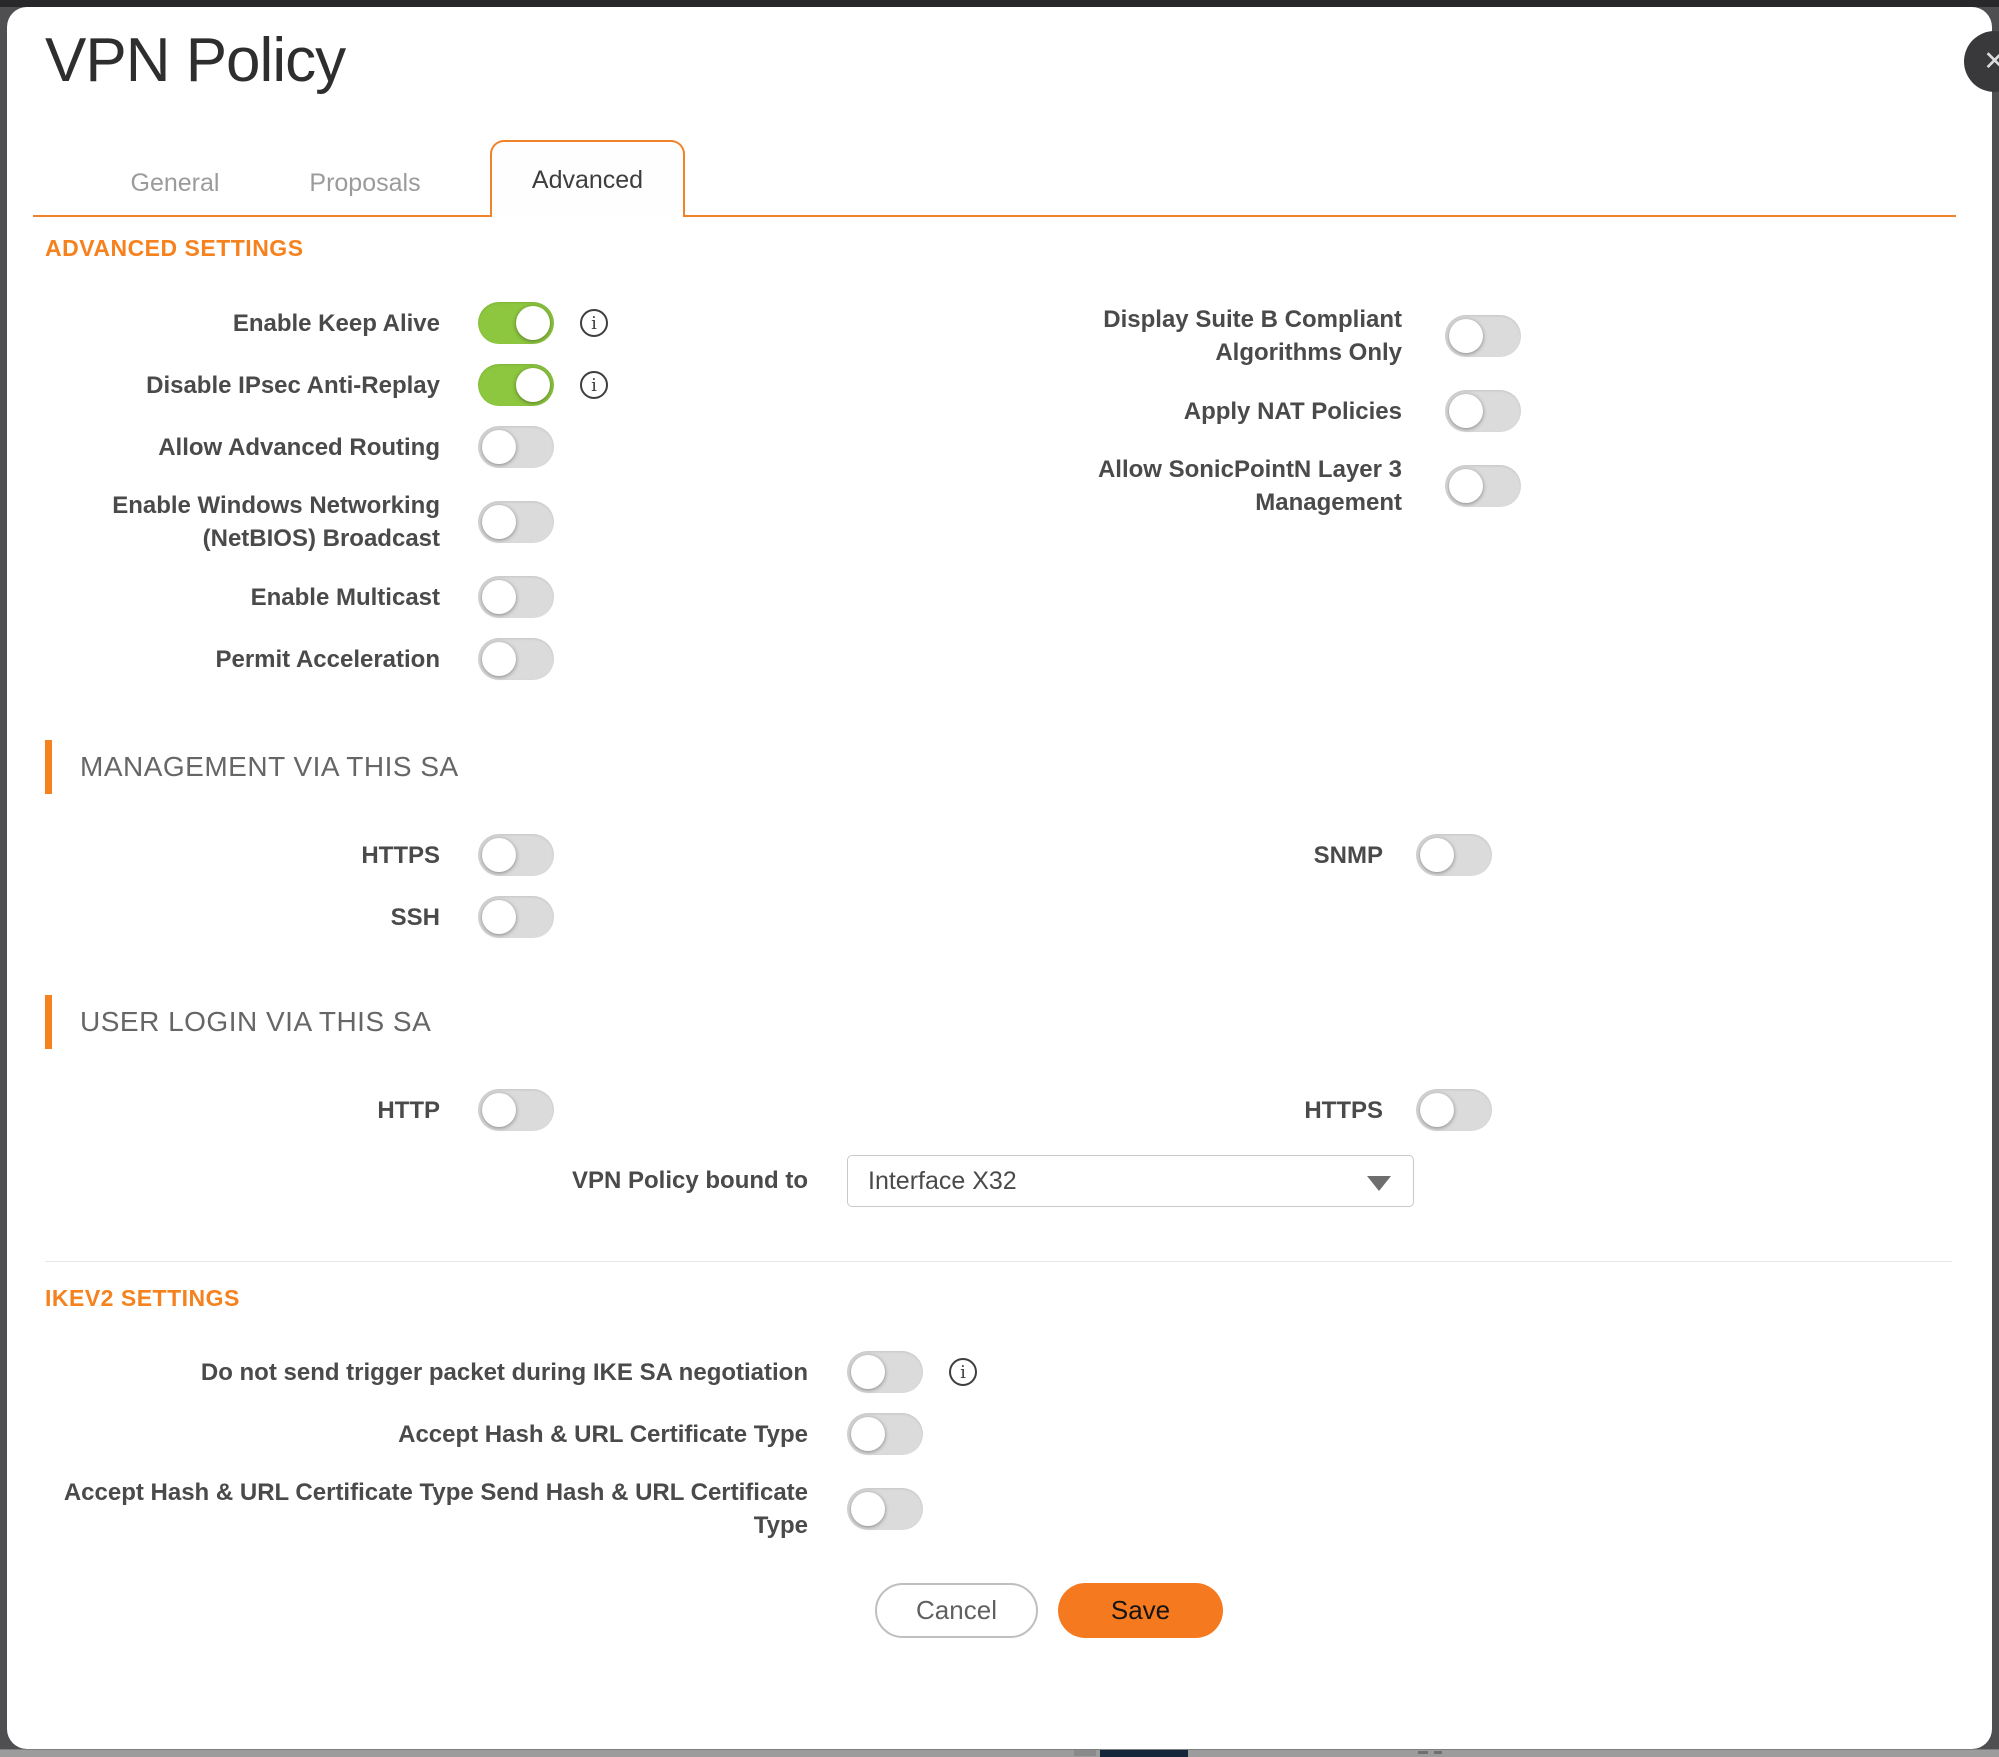  I want to click on setting-label: Allow SonicPointN Layer 3 Management, so click(1249, 486).